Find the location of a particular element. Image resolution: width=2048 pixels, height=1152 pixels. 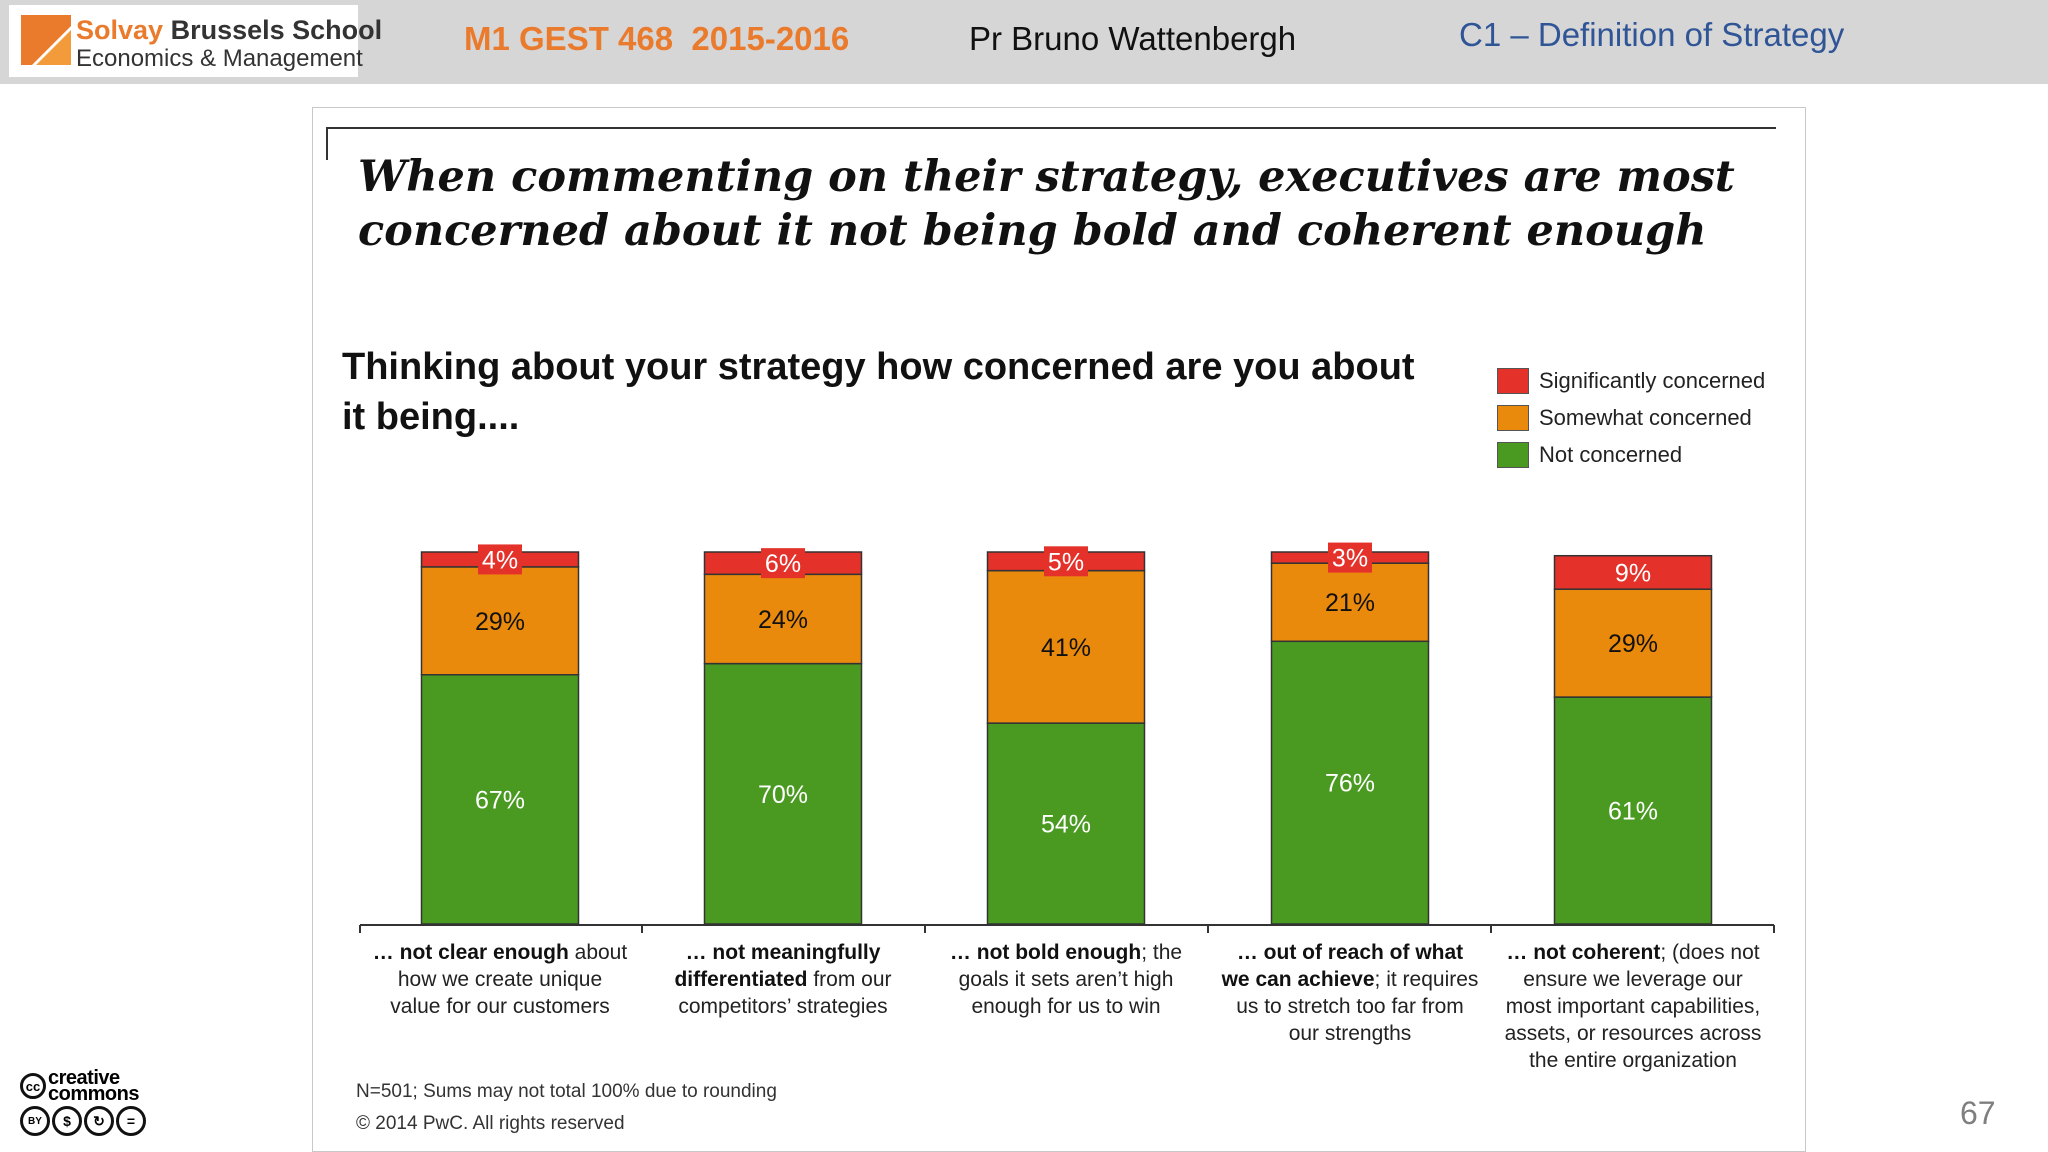

chapter-title: C1 – Definition of Strategy is located at coordinates (1652, 34).